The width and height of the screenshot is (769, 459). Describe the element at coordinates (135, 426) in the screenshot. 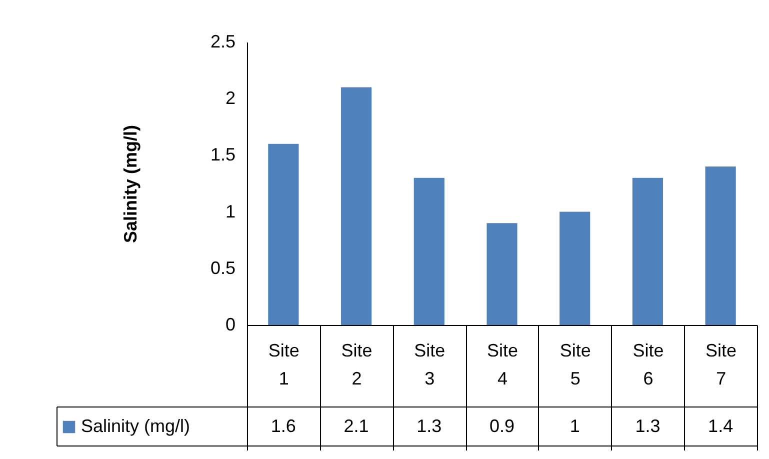

I see `legend-label: Salinity (mg/l)` at that location.